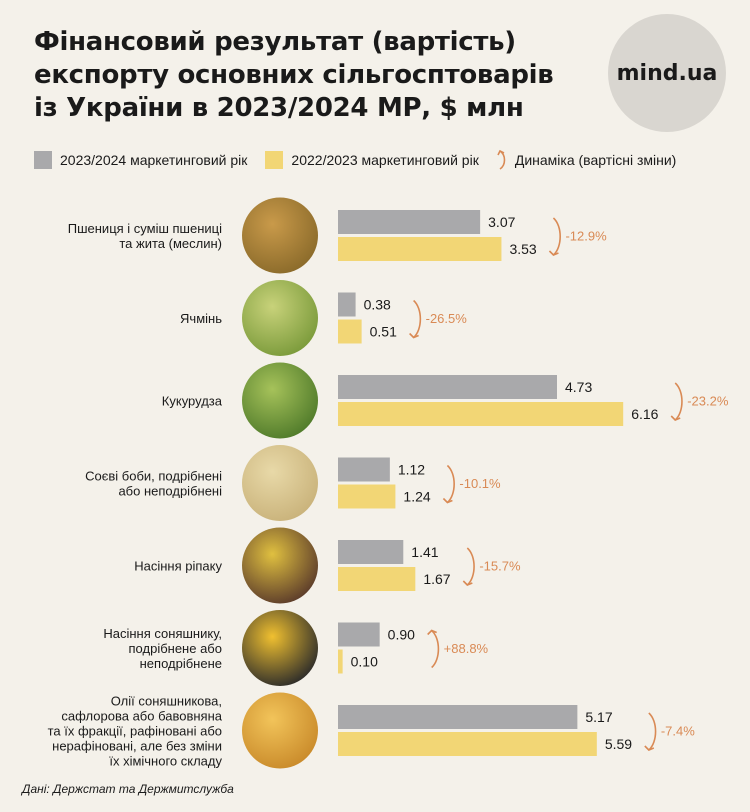  Describe the element at coordinates (424, 552) in the screenshot. I see `value-label: 1.41` at that location.